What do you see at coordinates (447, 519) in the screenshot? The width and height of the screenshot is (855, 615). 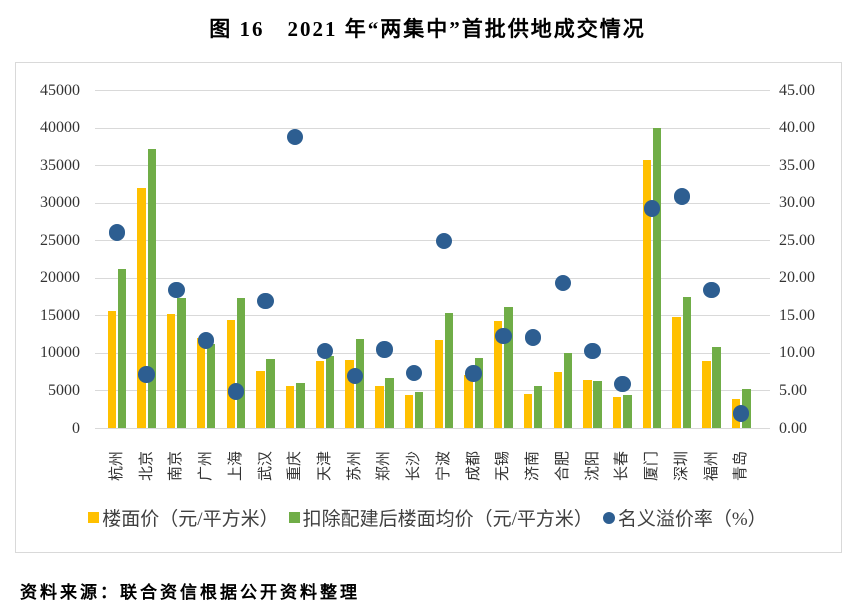 I see `legend-label: 扣除配建后楼面均价（元/平方米）` at bounding box center [447, 519].